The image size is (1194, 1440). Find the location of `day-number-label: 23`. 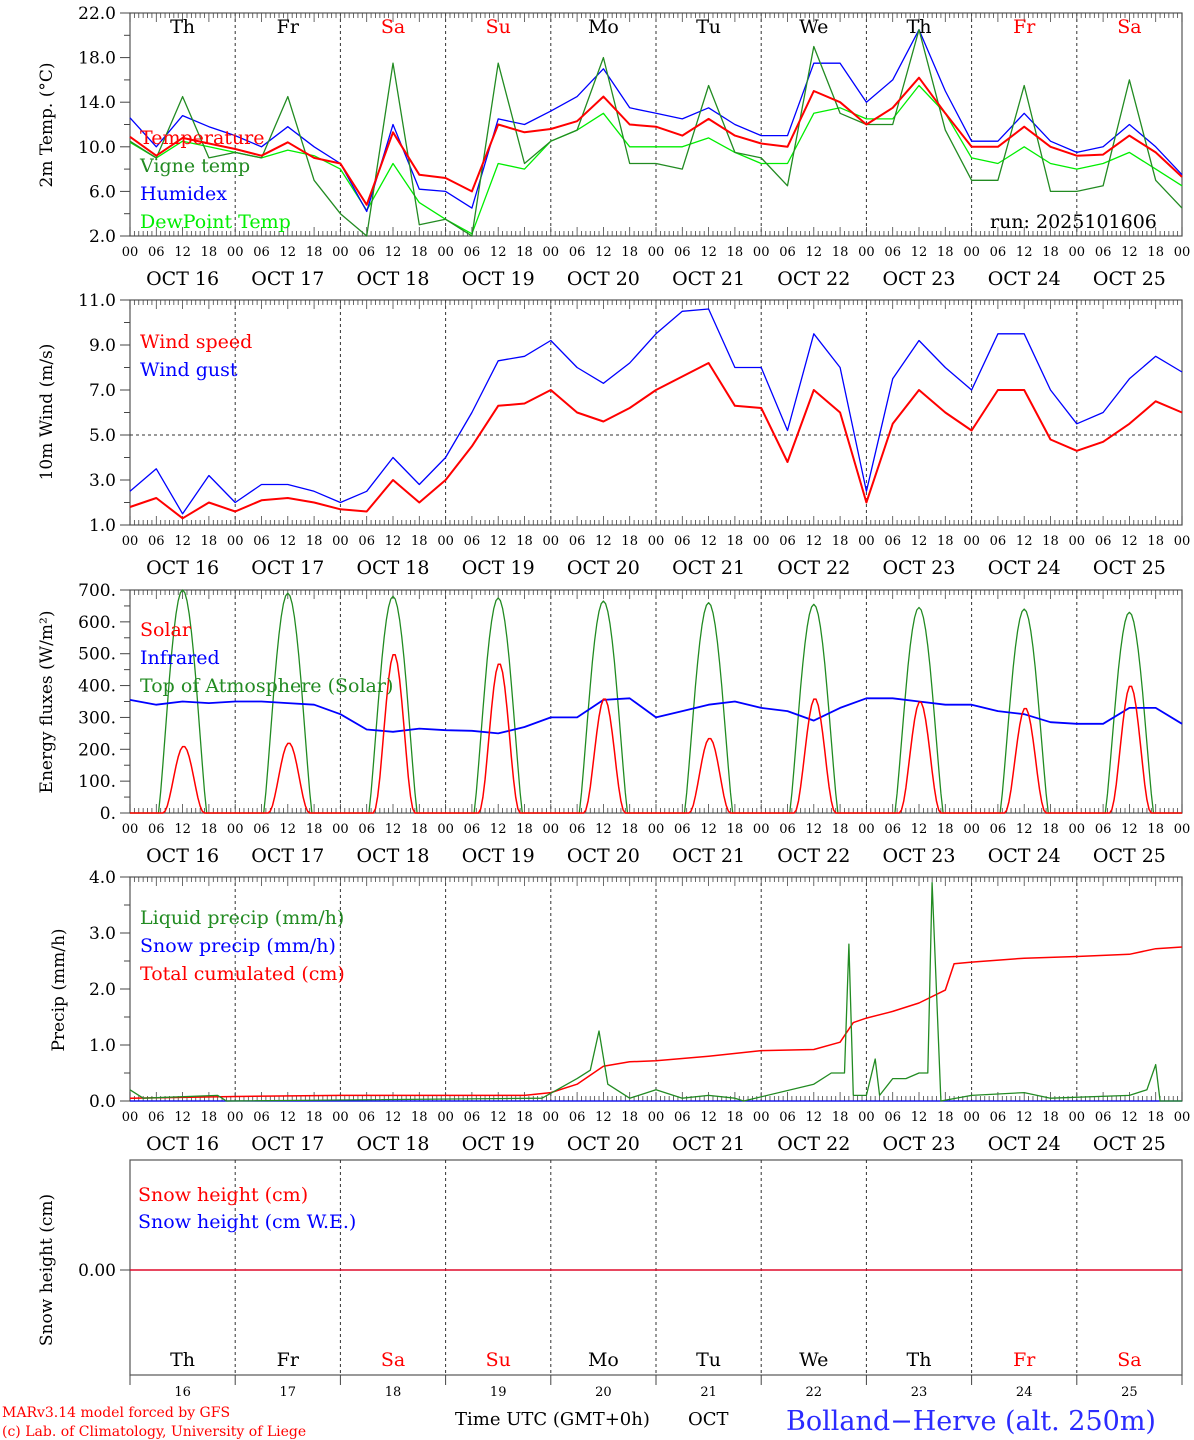

day-number-label: 23 is located at coordinates (919, 1392).